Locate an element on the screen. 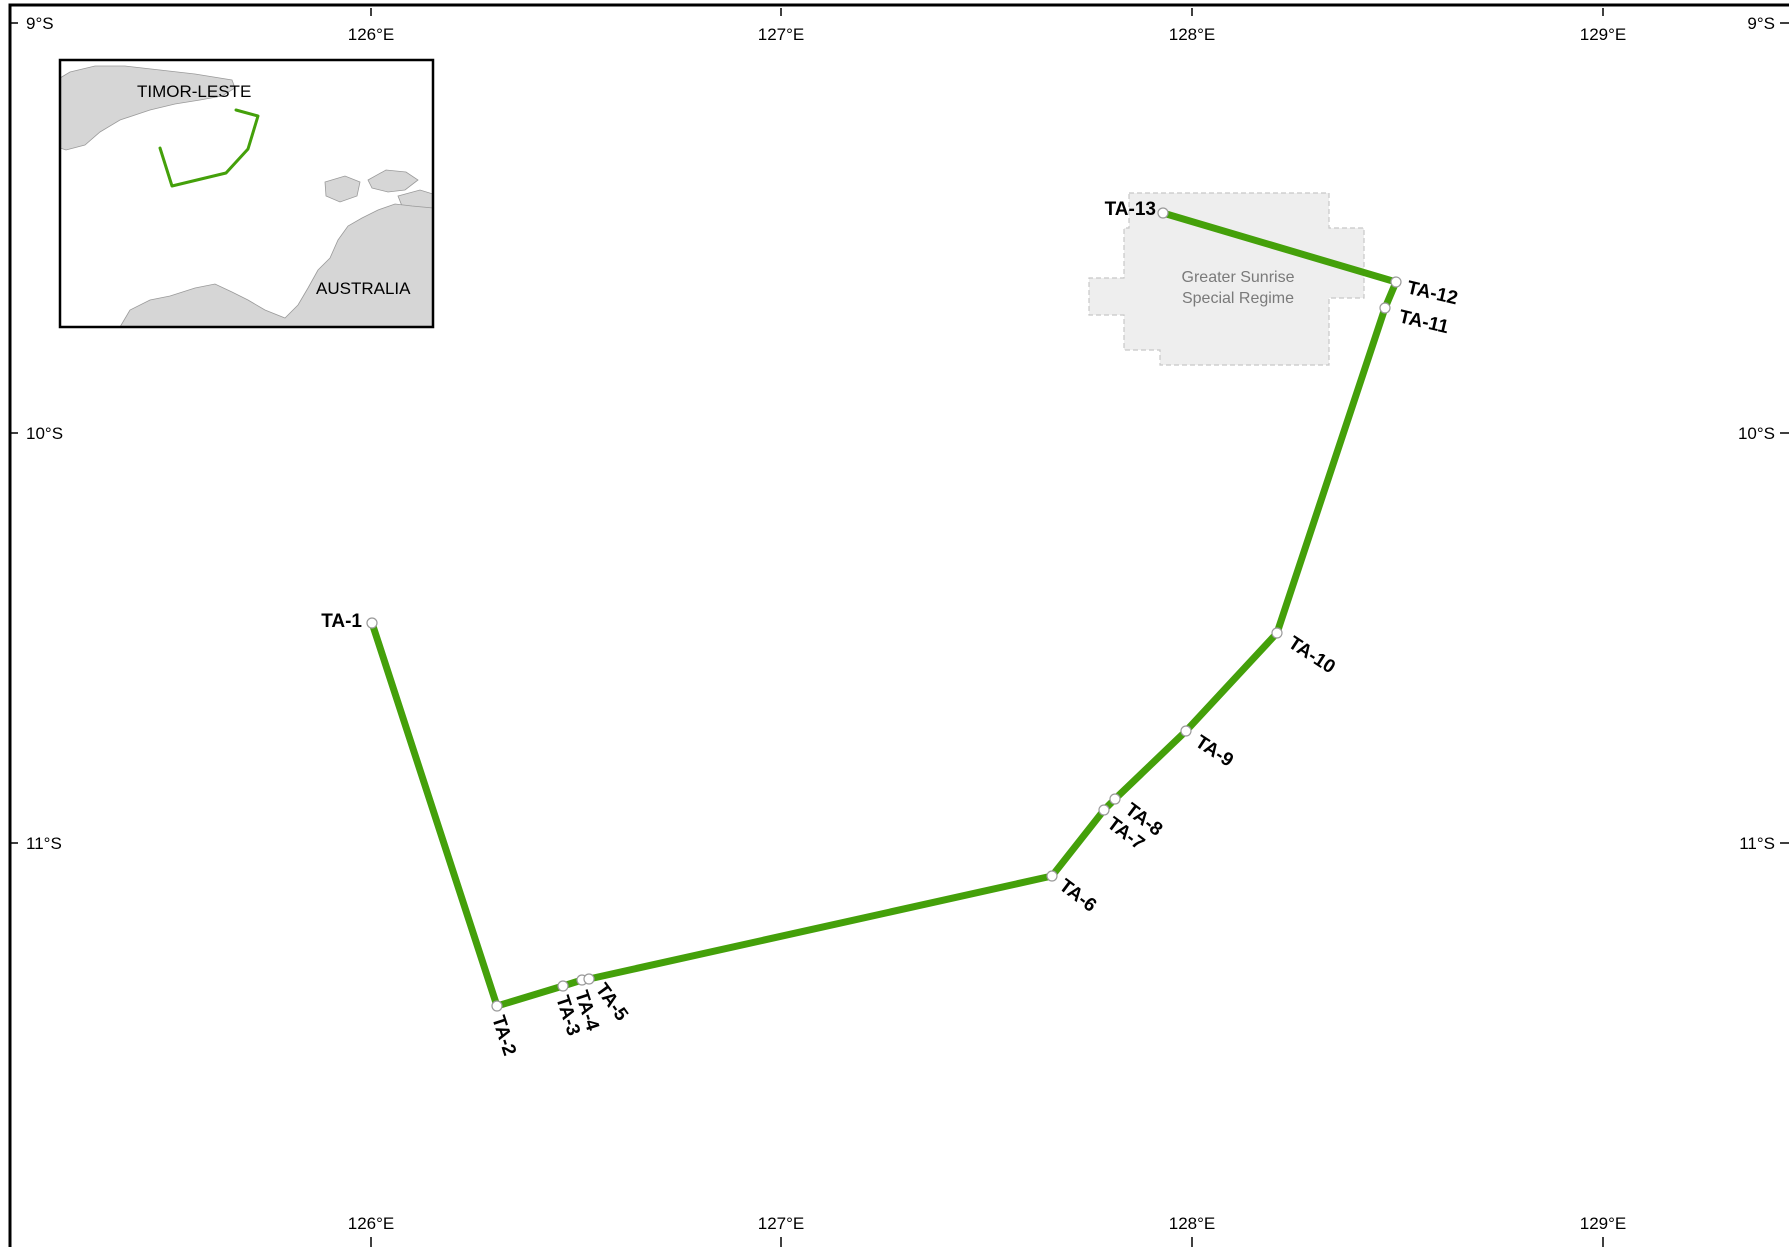 This screenshot has height=1247, width=1789. inset-islands-east is located at coordinates (378, 191).